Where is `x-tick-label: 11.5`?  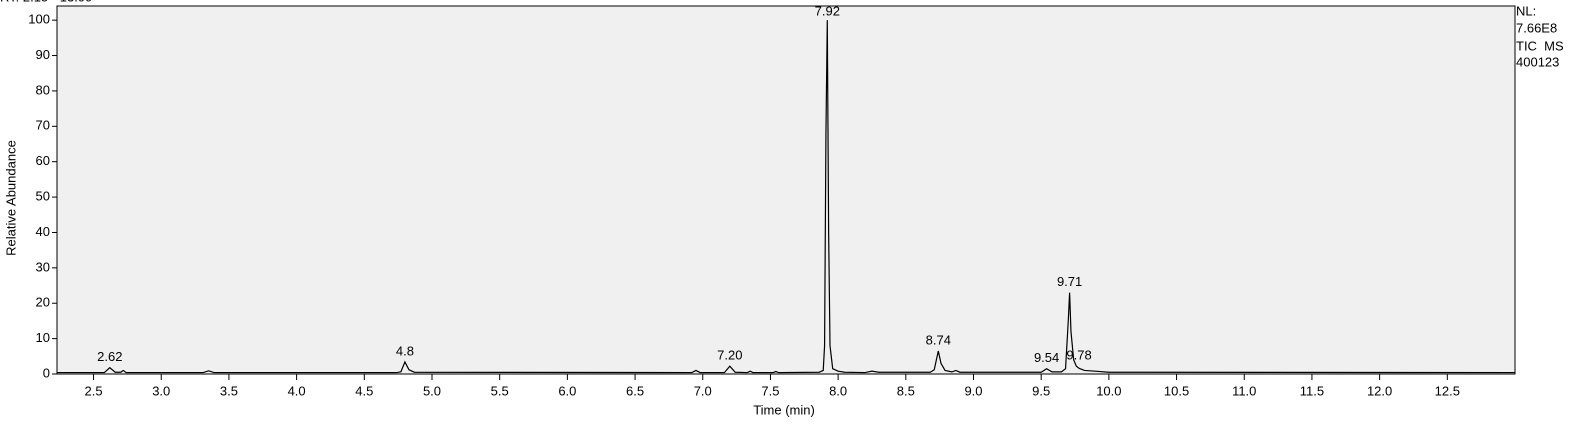
x-tick-label: 11.5 is located at coordinates (1312, 390).